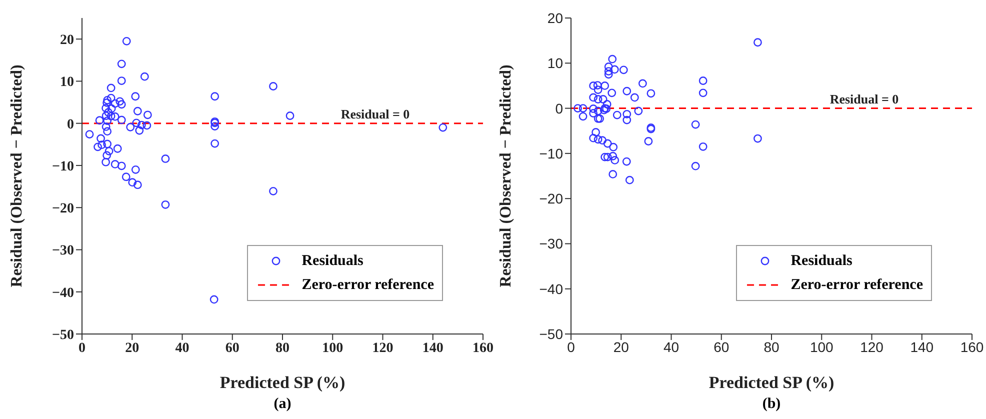  Describe the element at coordinates (282, 404) in the screenshot. I see `text: (a)` at that location.